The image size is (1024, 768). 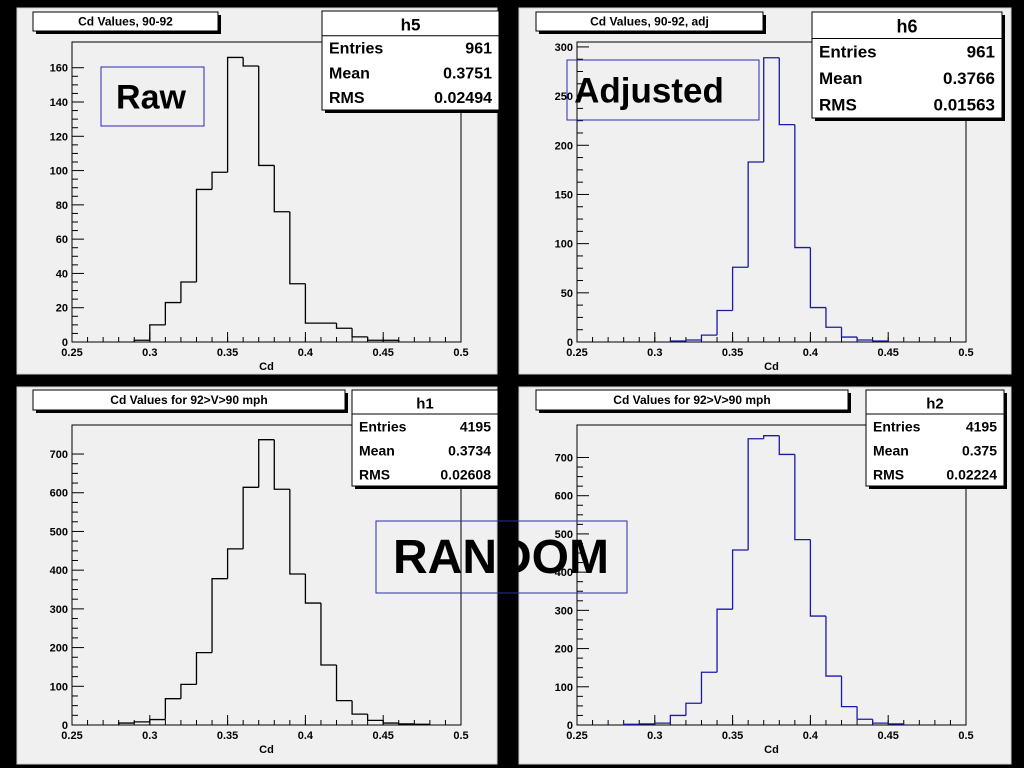 What do you see at coordinates (564, 497) in the screenshot?
I see `y-tick-label: 600` at bounding box center [564, 497].